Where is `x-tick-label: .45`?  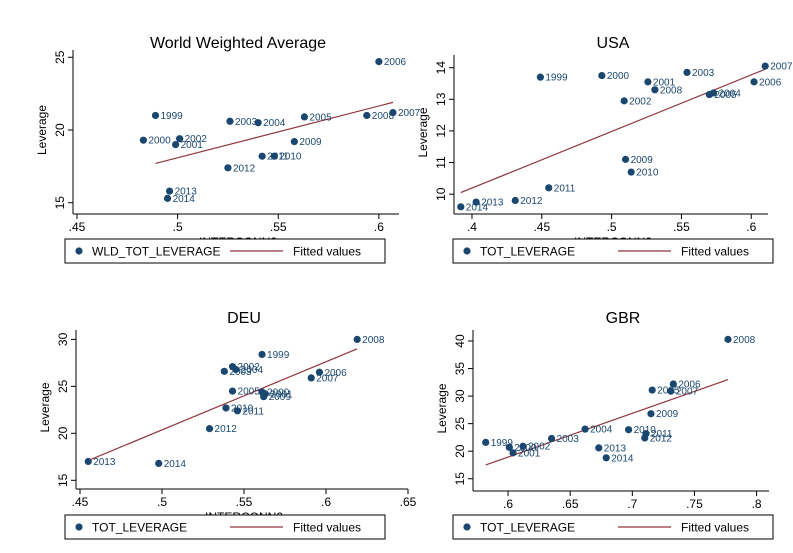 x-tick-label: .45 is located at coordinates (77, 227).